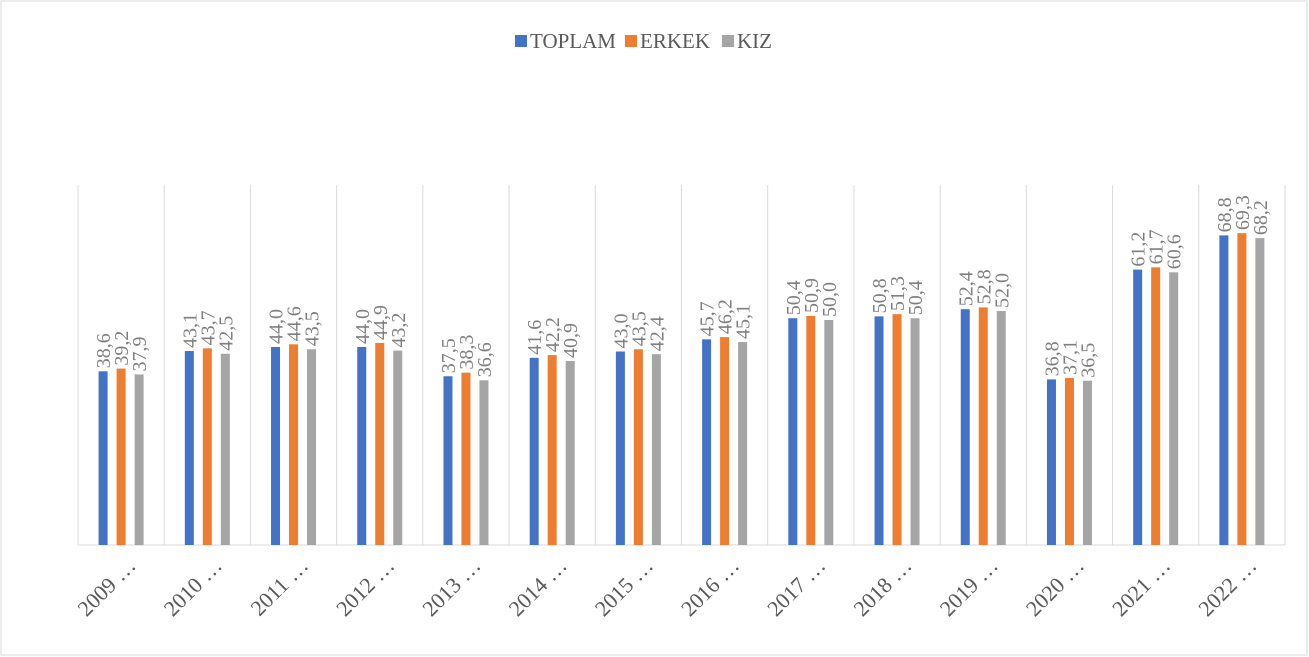  What do you see at coordinates (535, 337) in the screenshot?
I see `data-label: 41,6` at bounding box center [535, 337].